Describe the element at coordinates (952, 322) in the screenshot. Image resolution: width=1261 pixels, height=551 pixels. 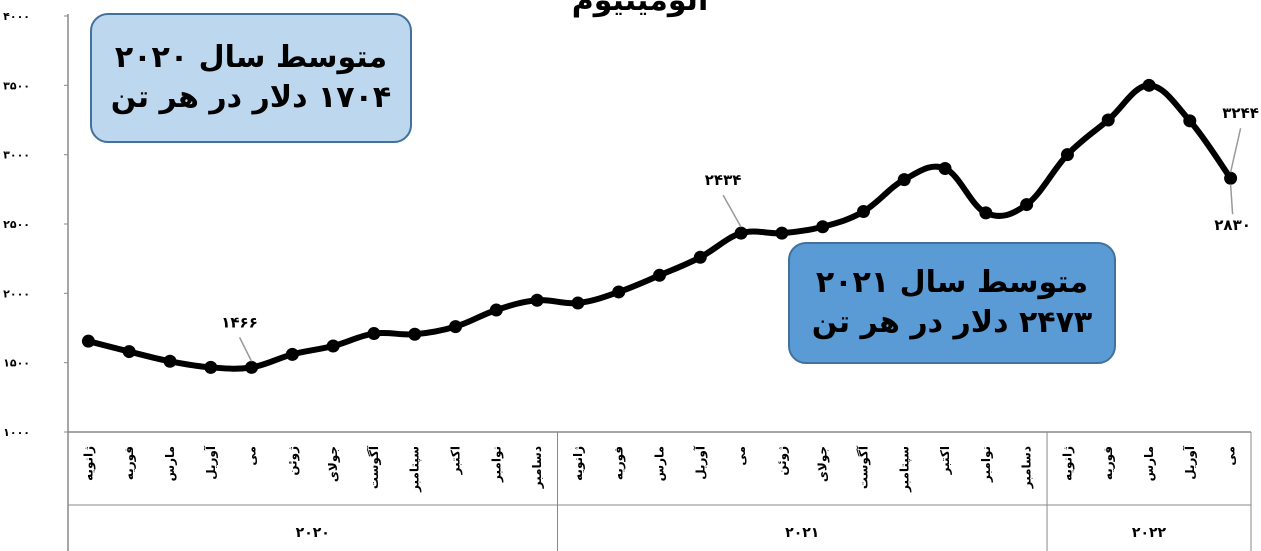
I see `avg-2021-line2: ۲۴۷۳ دلار در هر تن` at that location.